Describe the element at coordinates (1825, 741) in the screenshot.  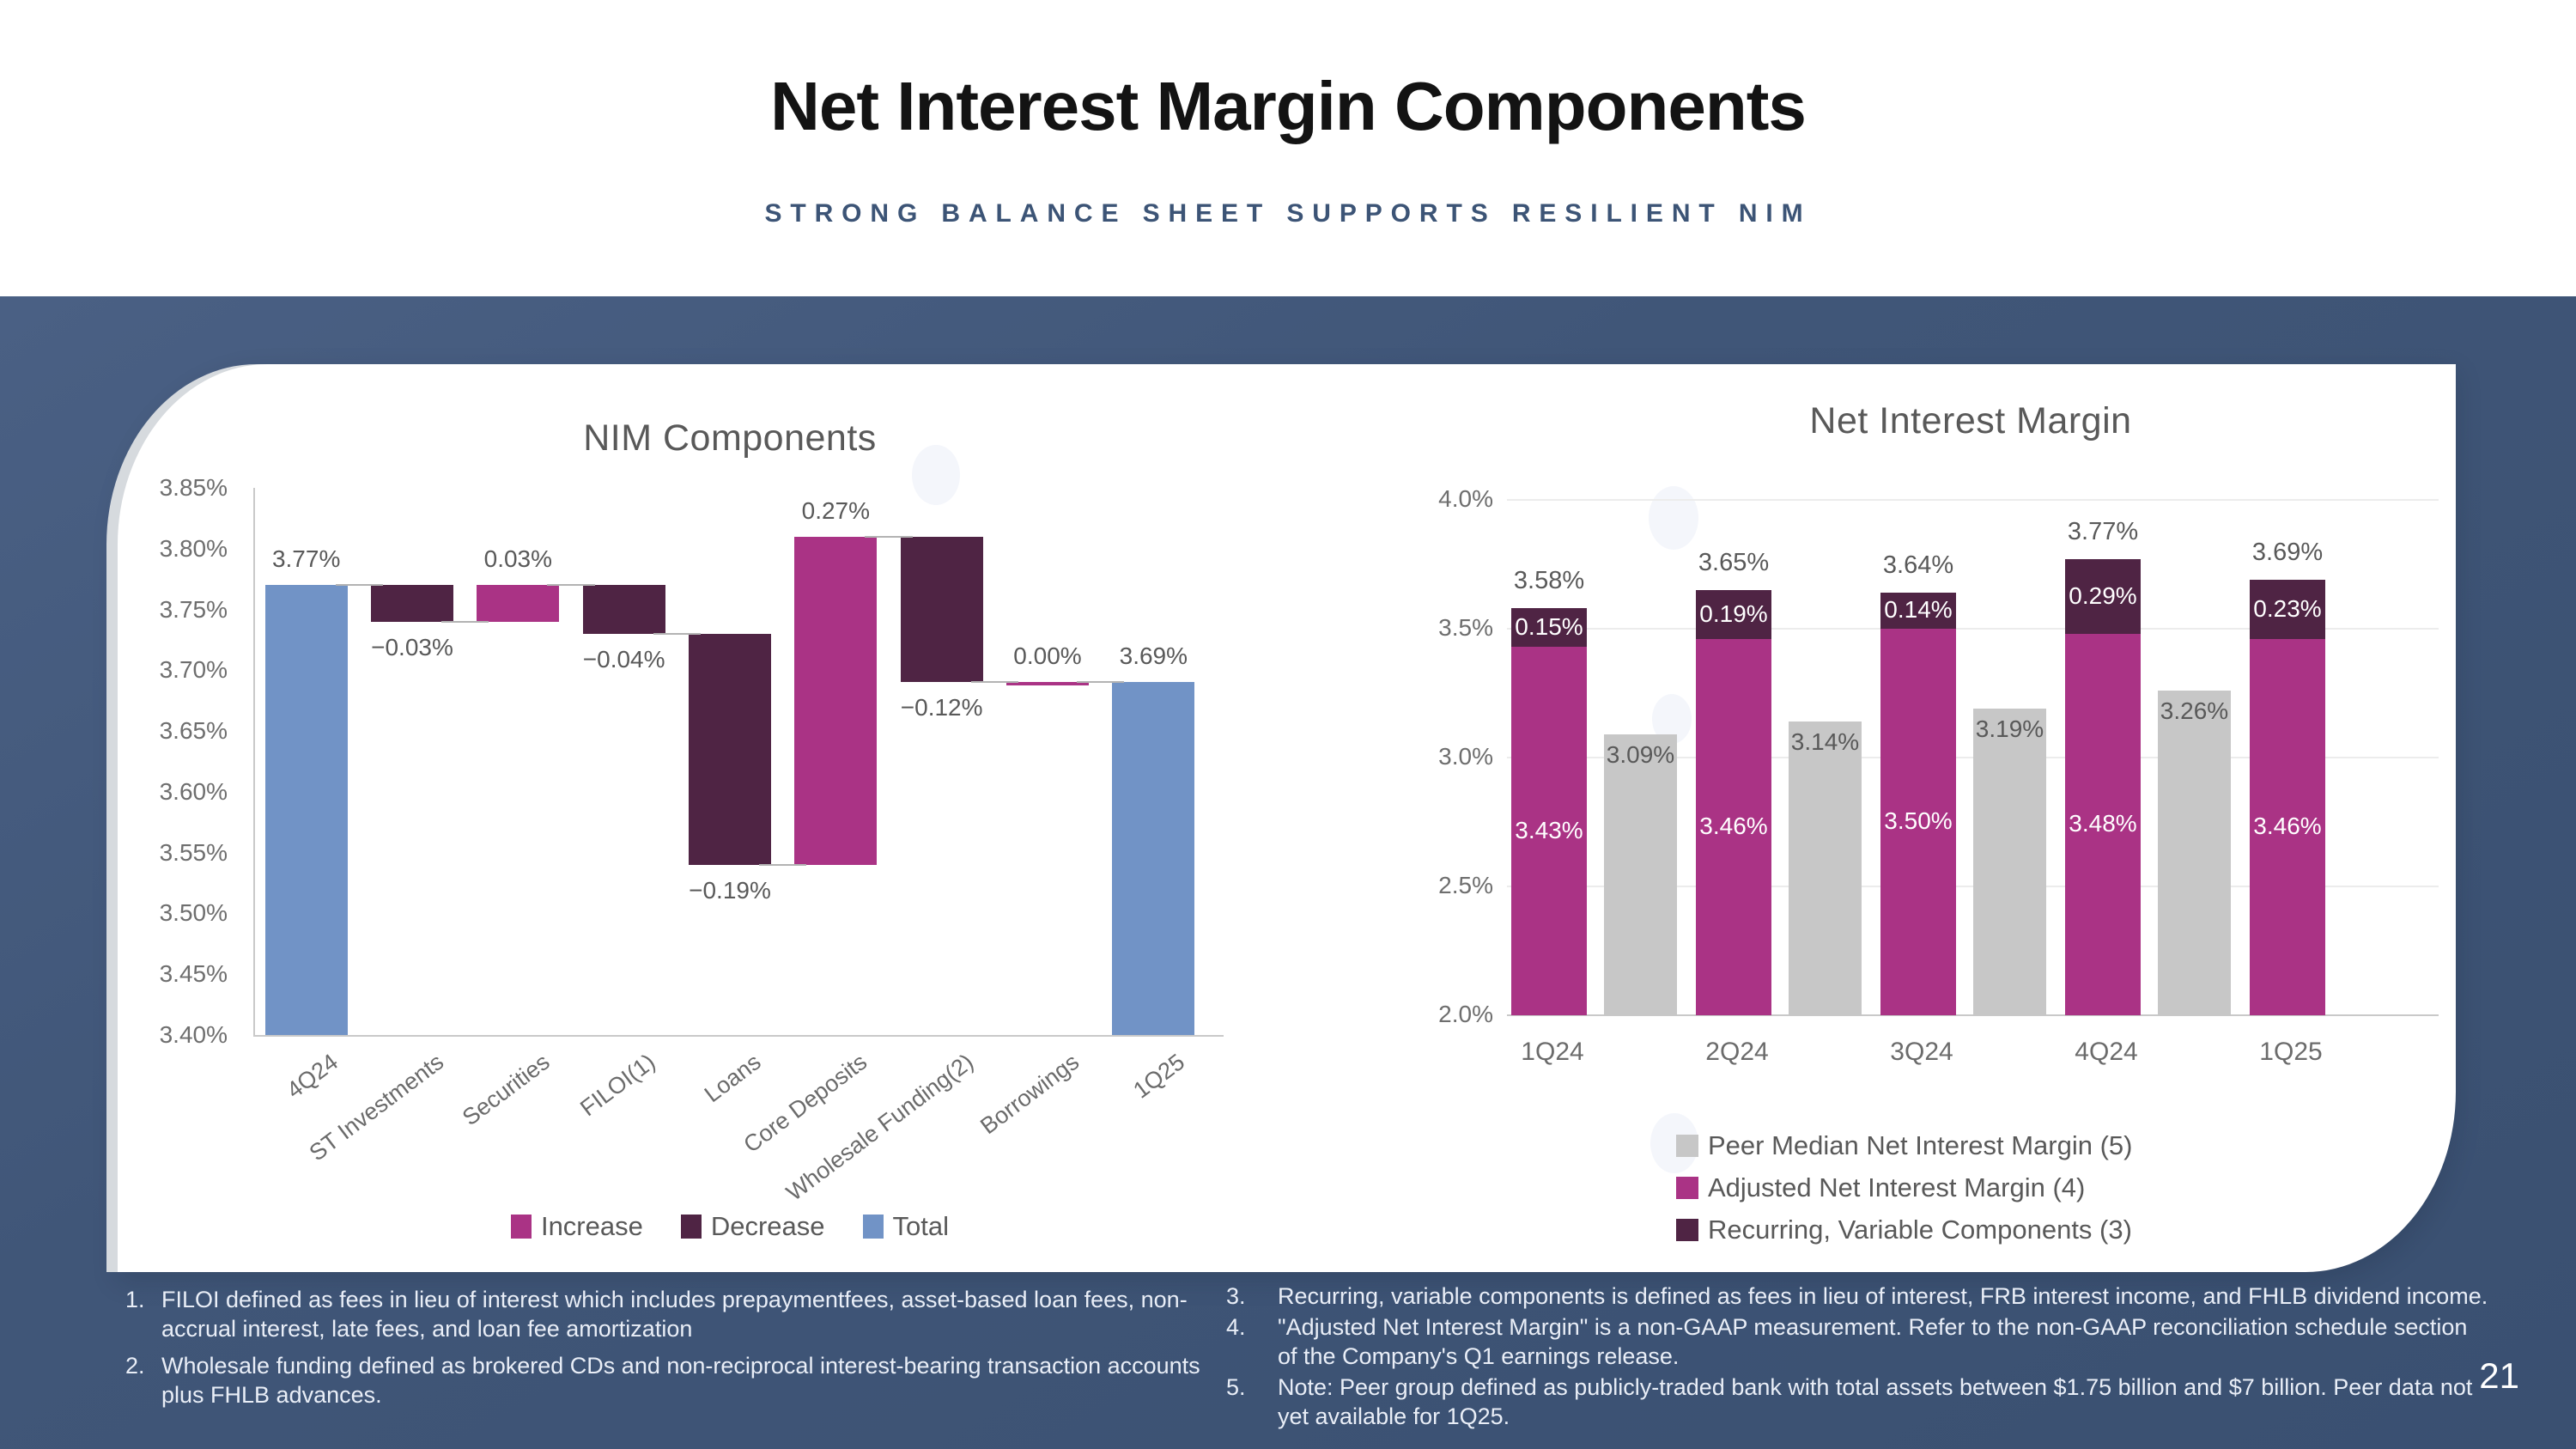
I see `peer-median-value-label: 3.14%` at that location.